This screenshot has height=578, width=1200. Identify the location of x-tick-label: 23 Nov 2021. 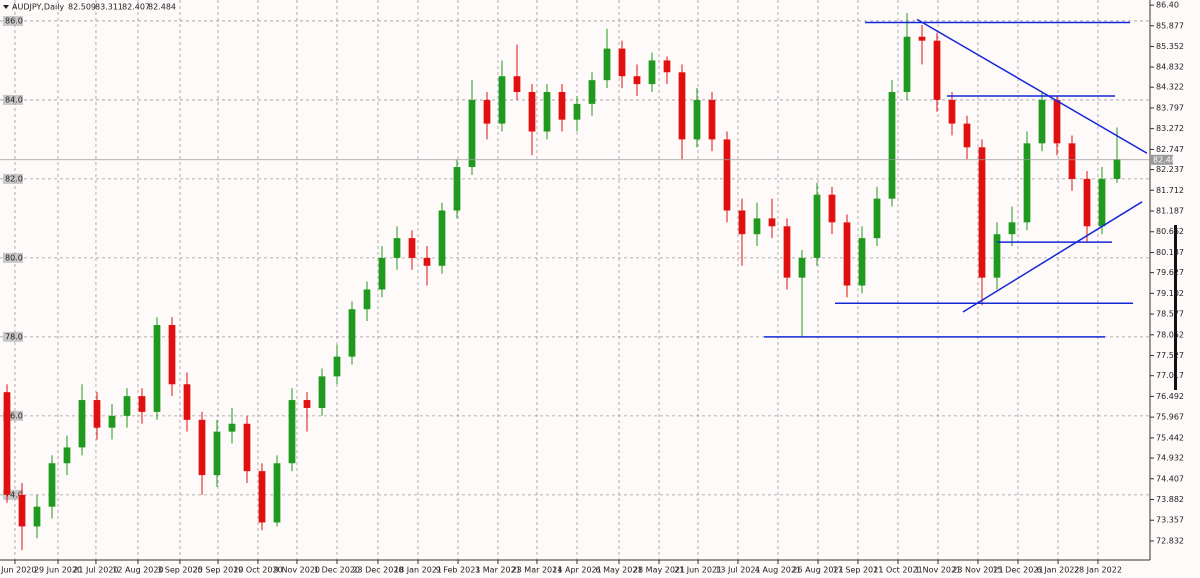
(977, 570).